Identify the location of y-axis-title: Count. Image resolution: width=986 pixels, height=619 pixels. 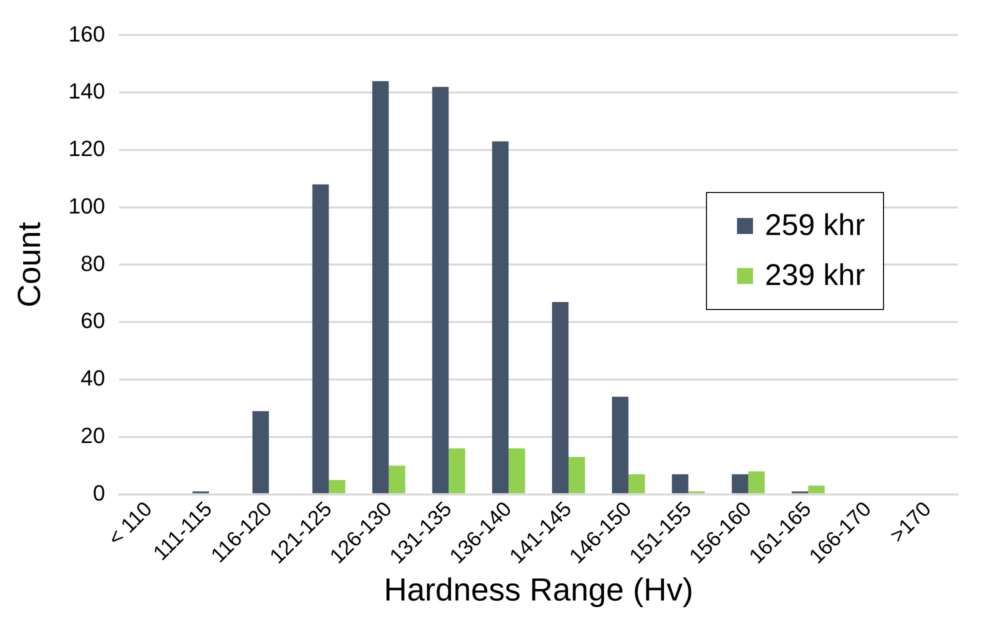
(29, 265).